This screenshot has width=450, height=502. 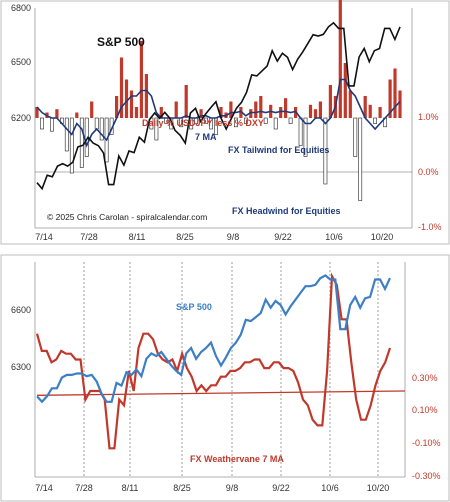 I want to click on bottom-y-tick-1: 6300, so click(x=21, y=367).